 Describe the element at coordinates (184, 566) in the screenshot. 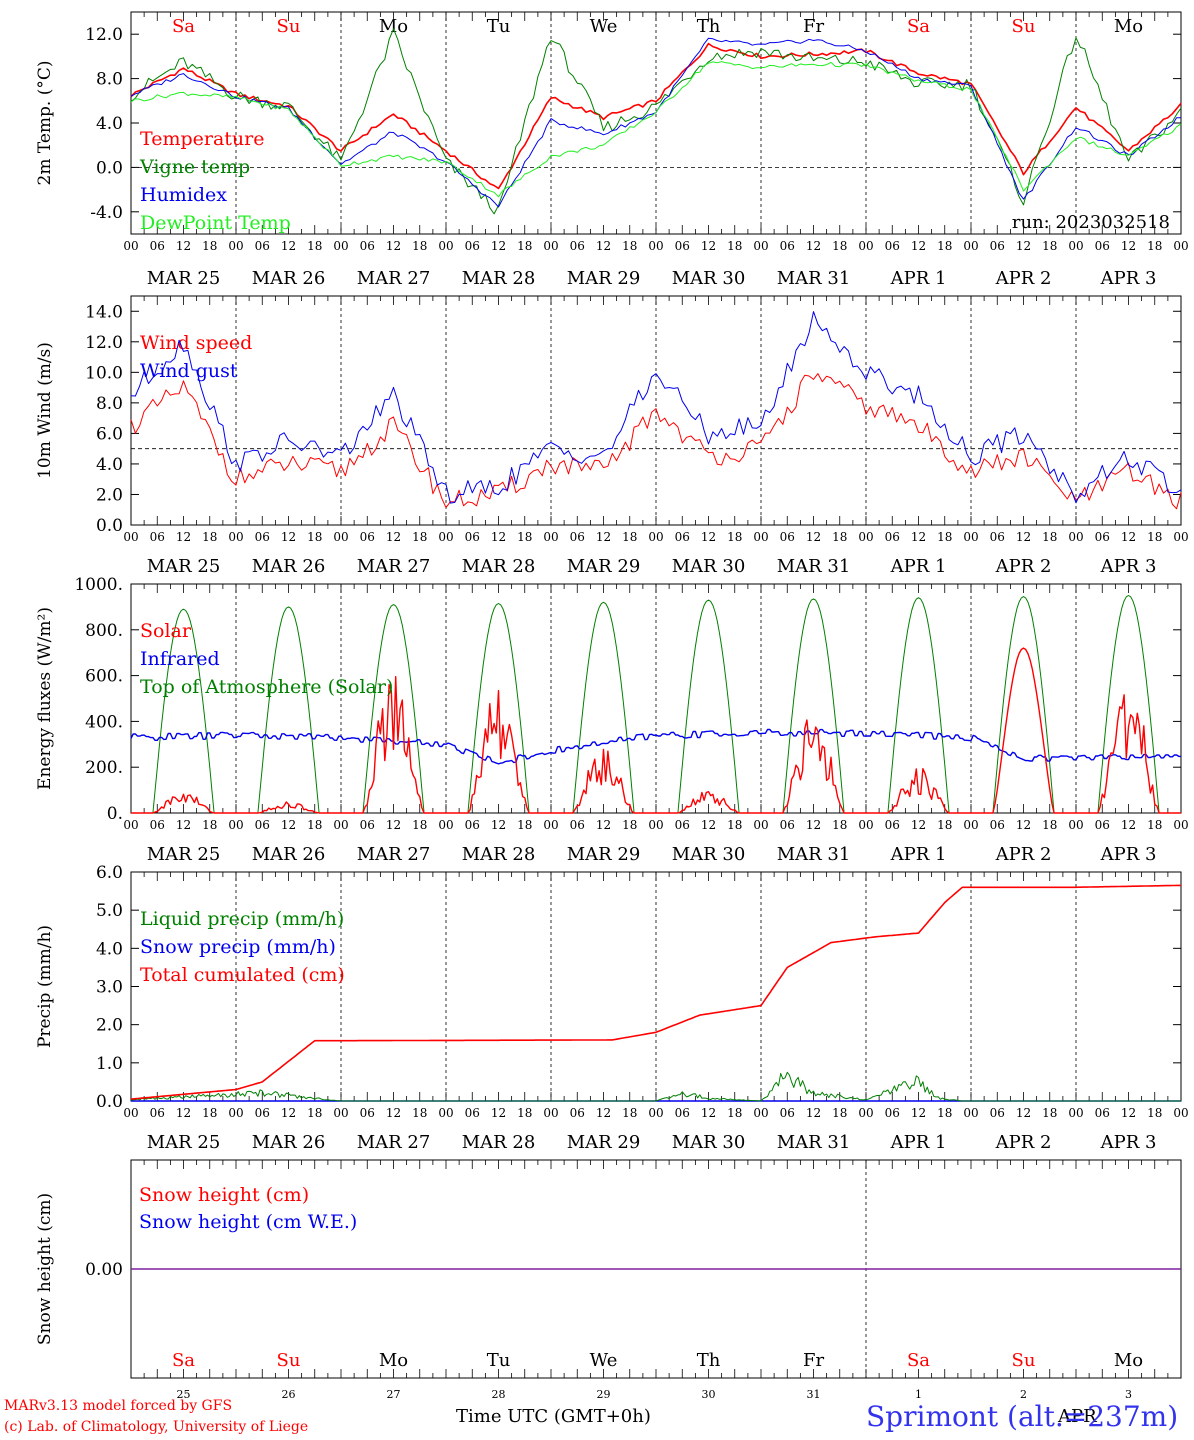

I see `date-label: MAR 25` at that location.